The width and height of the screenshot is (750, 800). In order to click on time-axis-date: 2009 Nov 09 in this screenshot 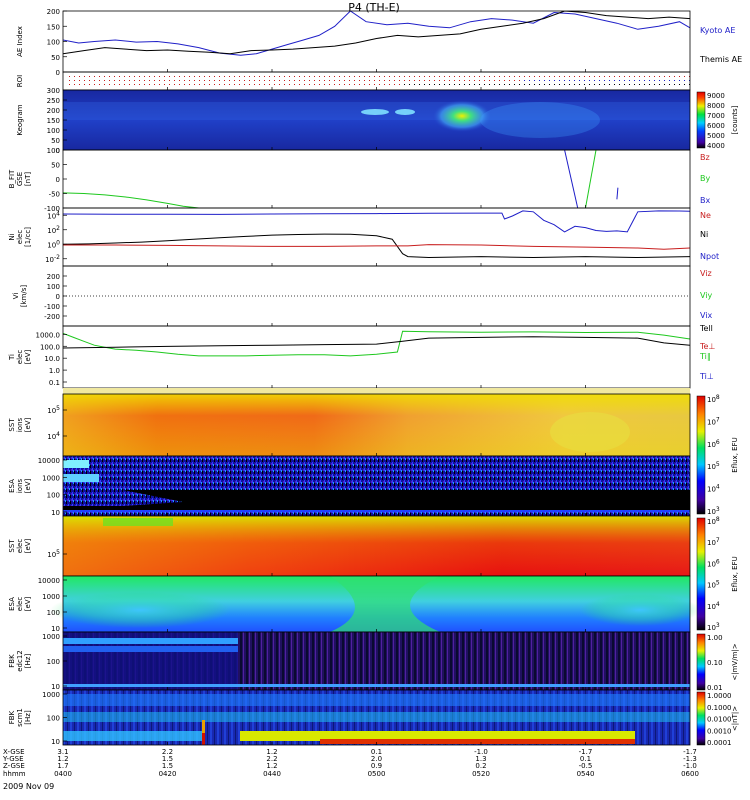, I will do `click(28, 786)`.